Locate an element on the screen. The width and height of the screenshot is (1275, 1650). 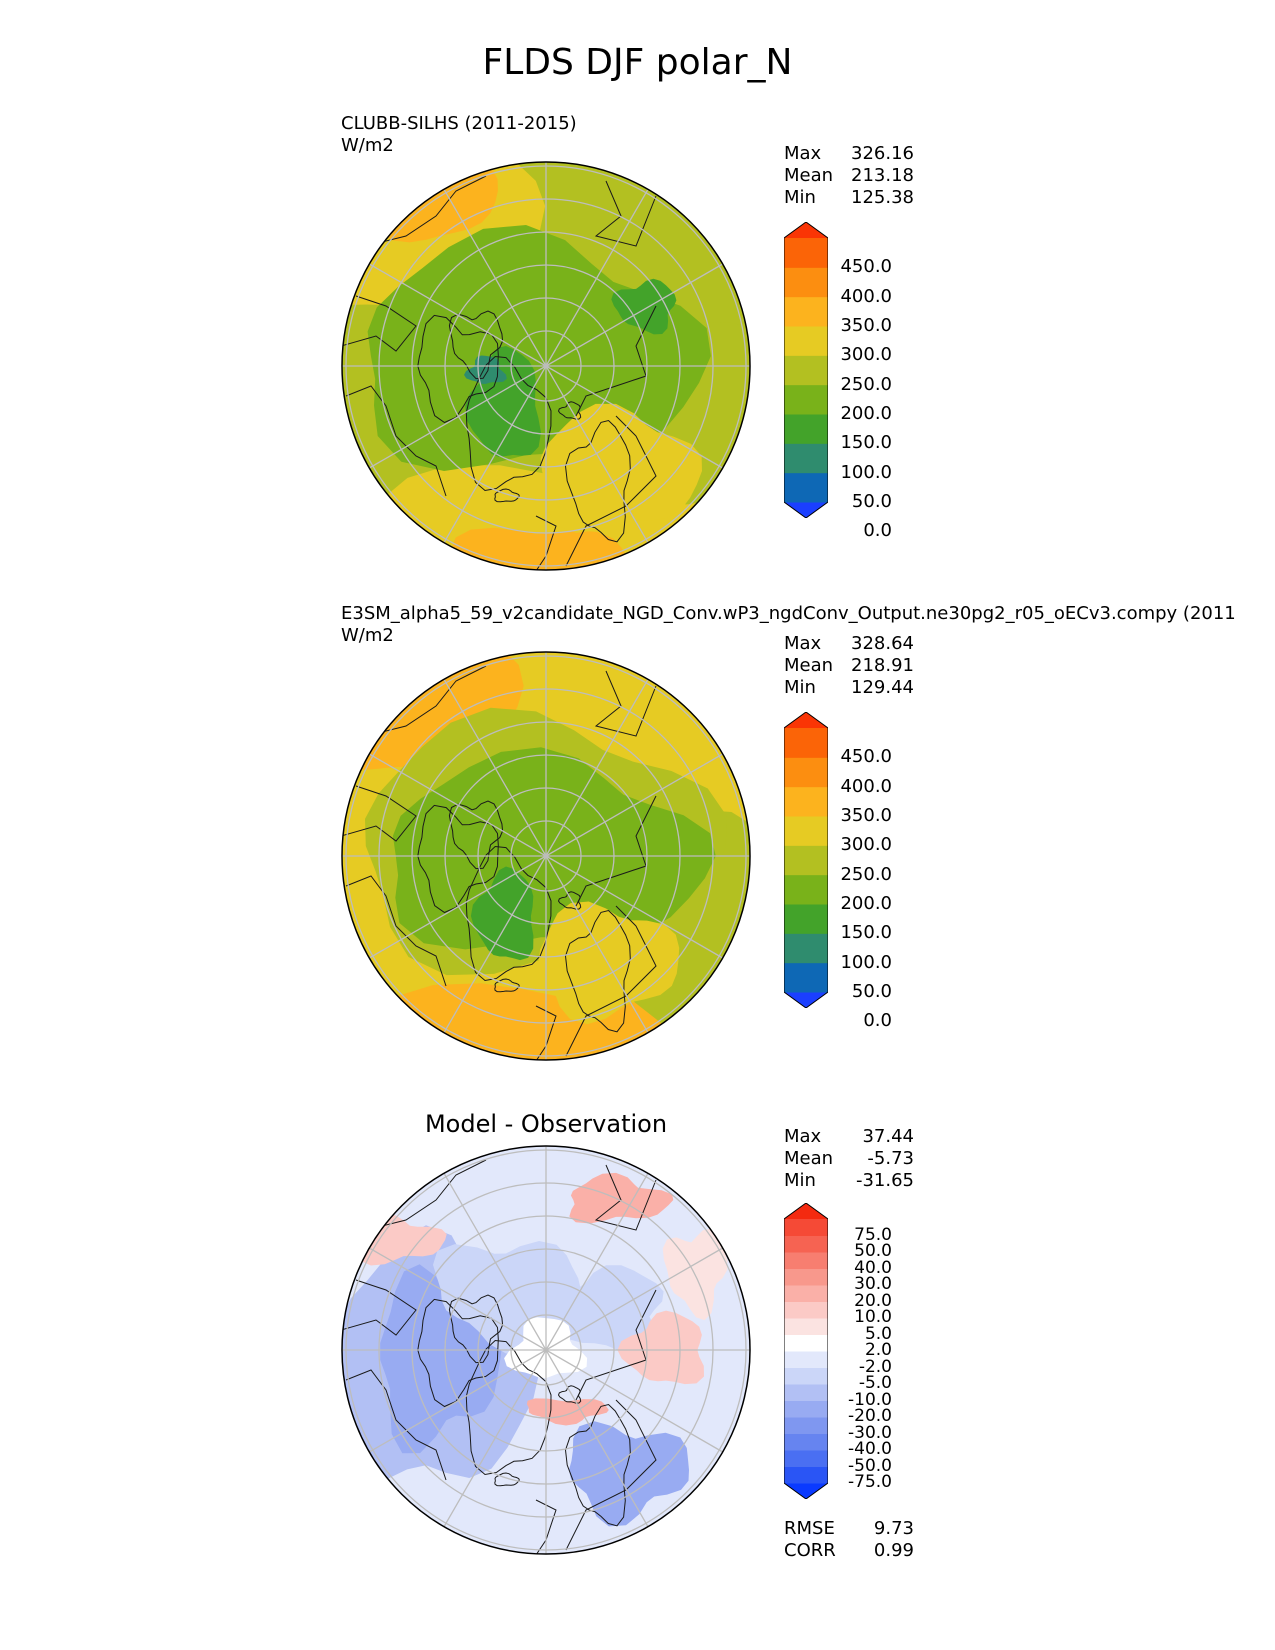
error-stats: RMSE 9.73 CORR 0.99 is located at coordinates (849, 1540).